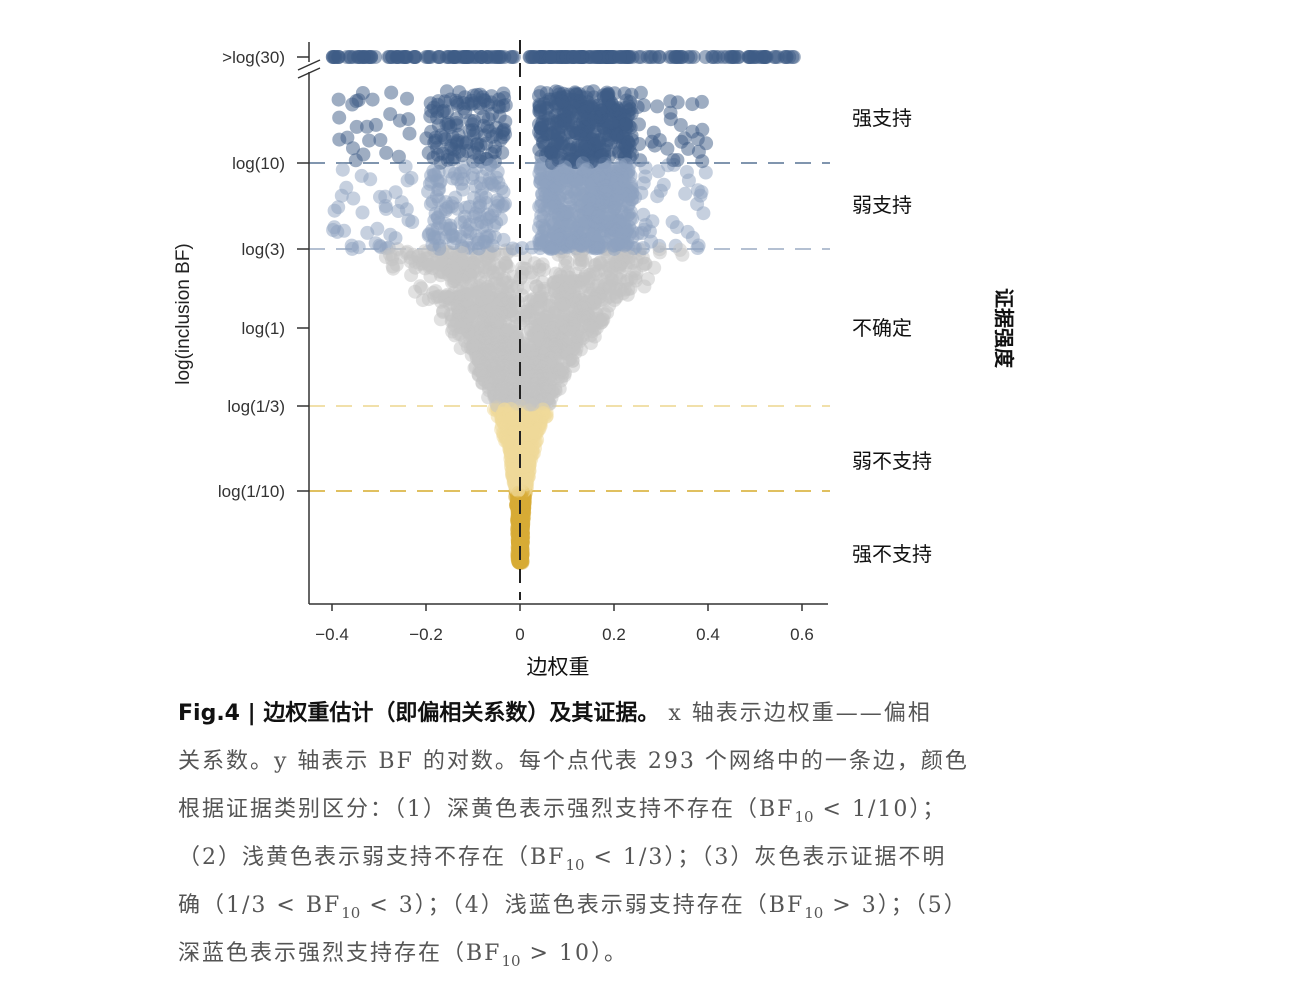  I want to click on x-tick-label: 0.6, so click(802, 634).